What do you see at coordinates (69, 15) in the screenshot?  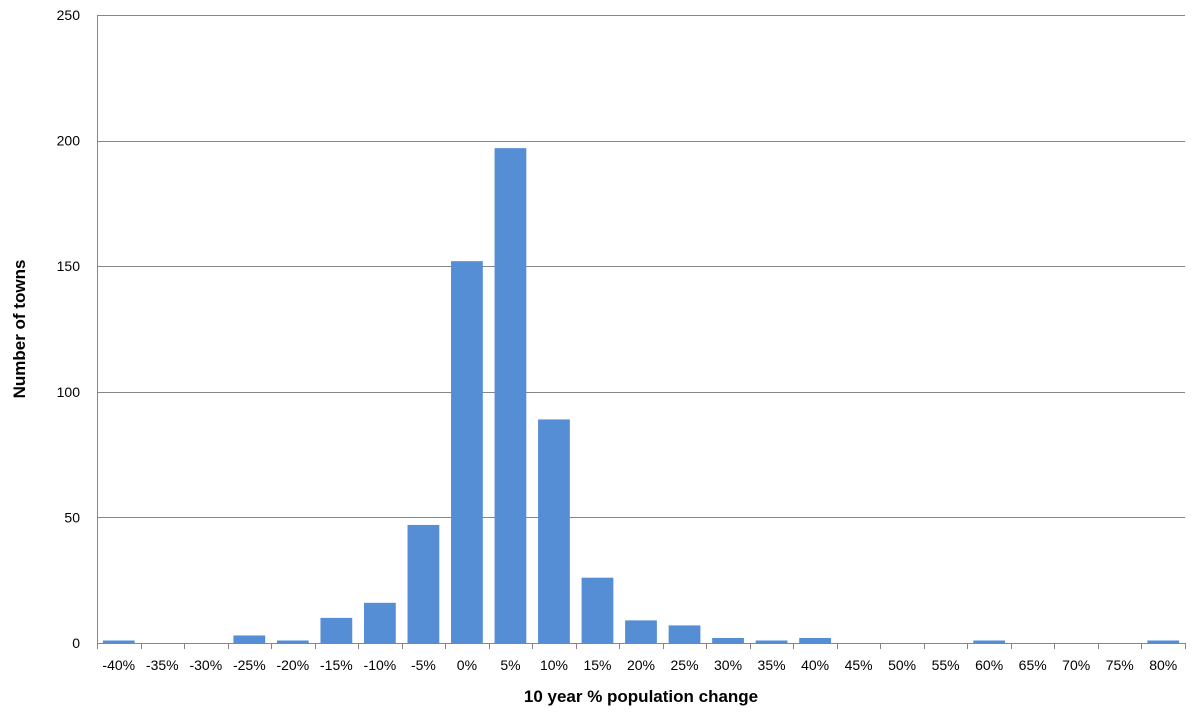 I see `y-tick-label: 250` at bounding box center [69, 15].